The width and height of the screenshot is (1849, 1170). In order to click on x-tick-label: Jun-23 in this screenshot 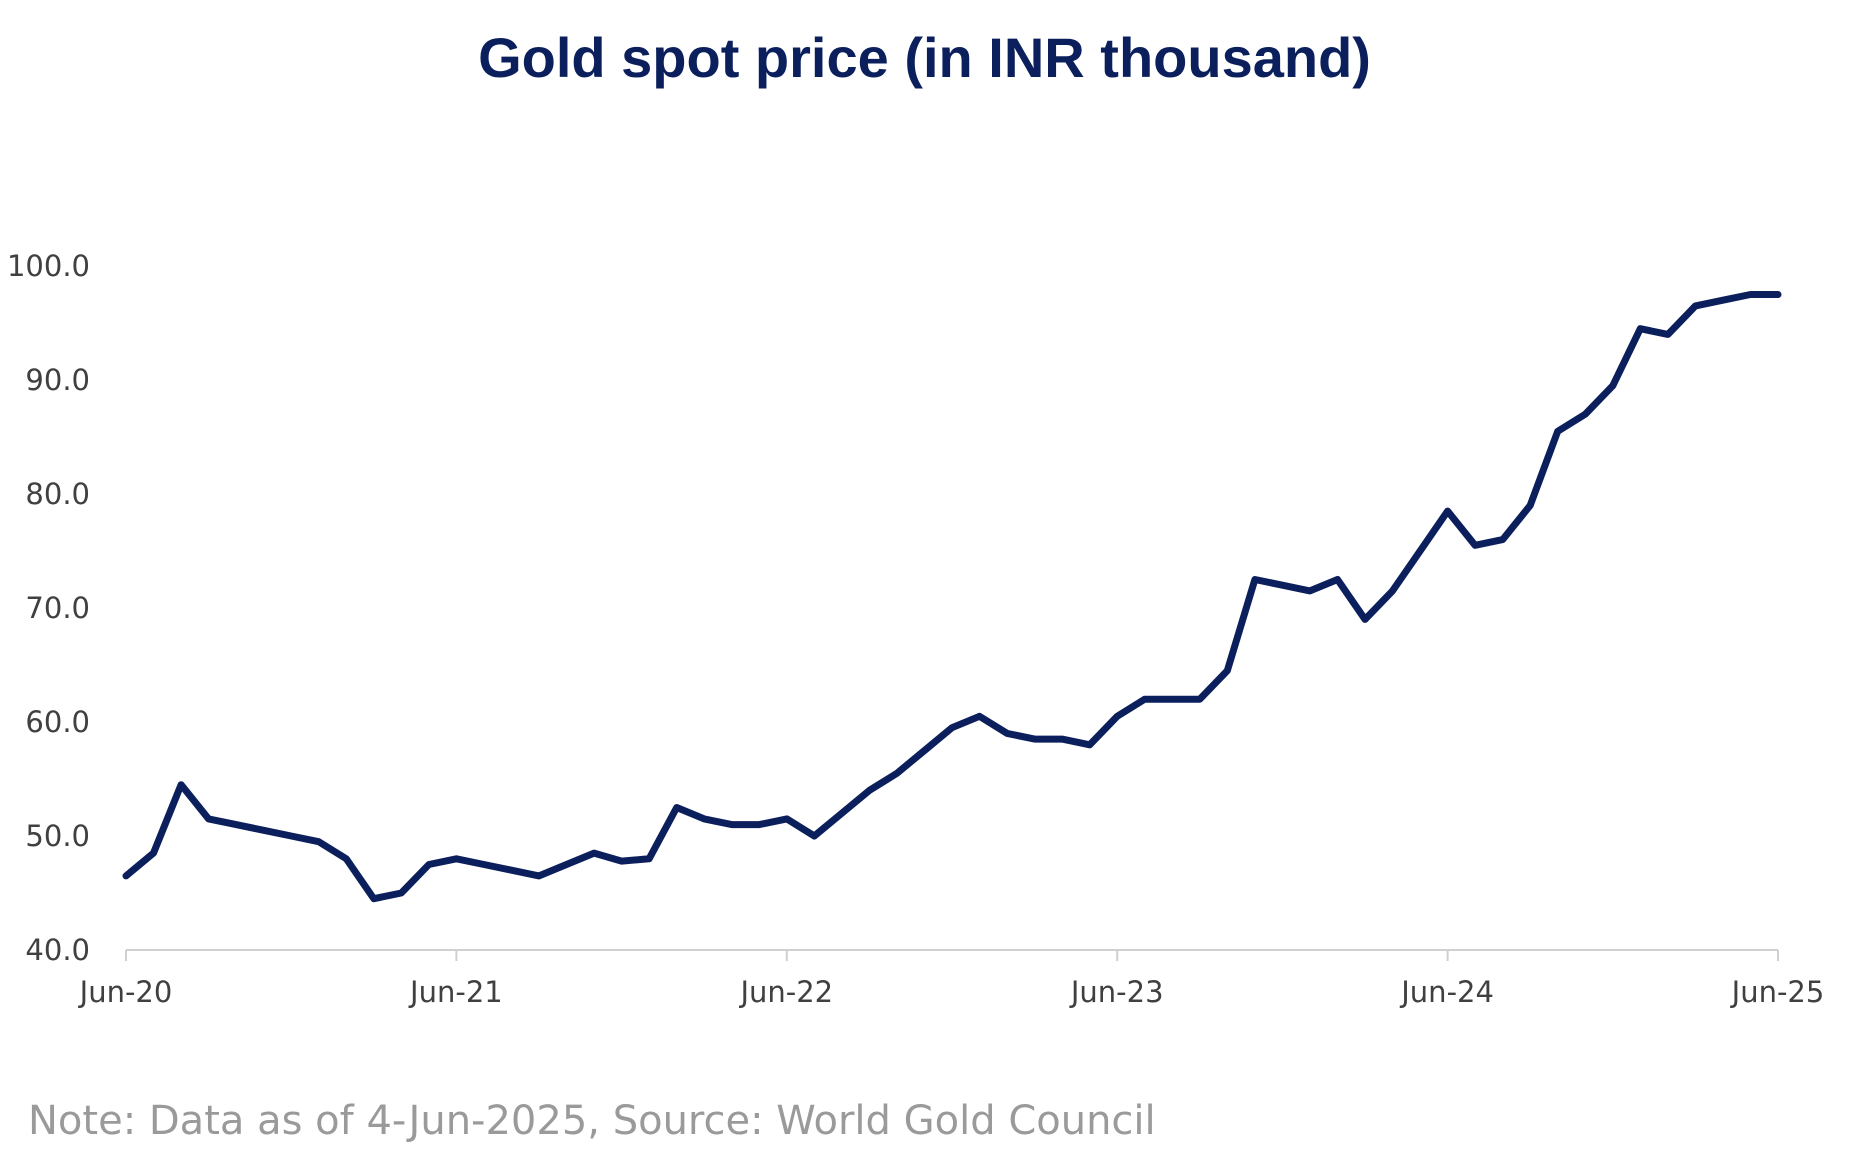, I will do `click(1116, 992)`.